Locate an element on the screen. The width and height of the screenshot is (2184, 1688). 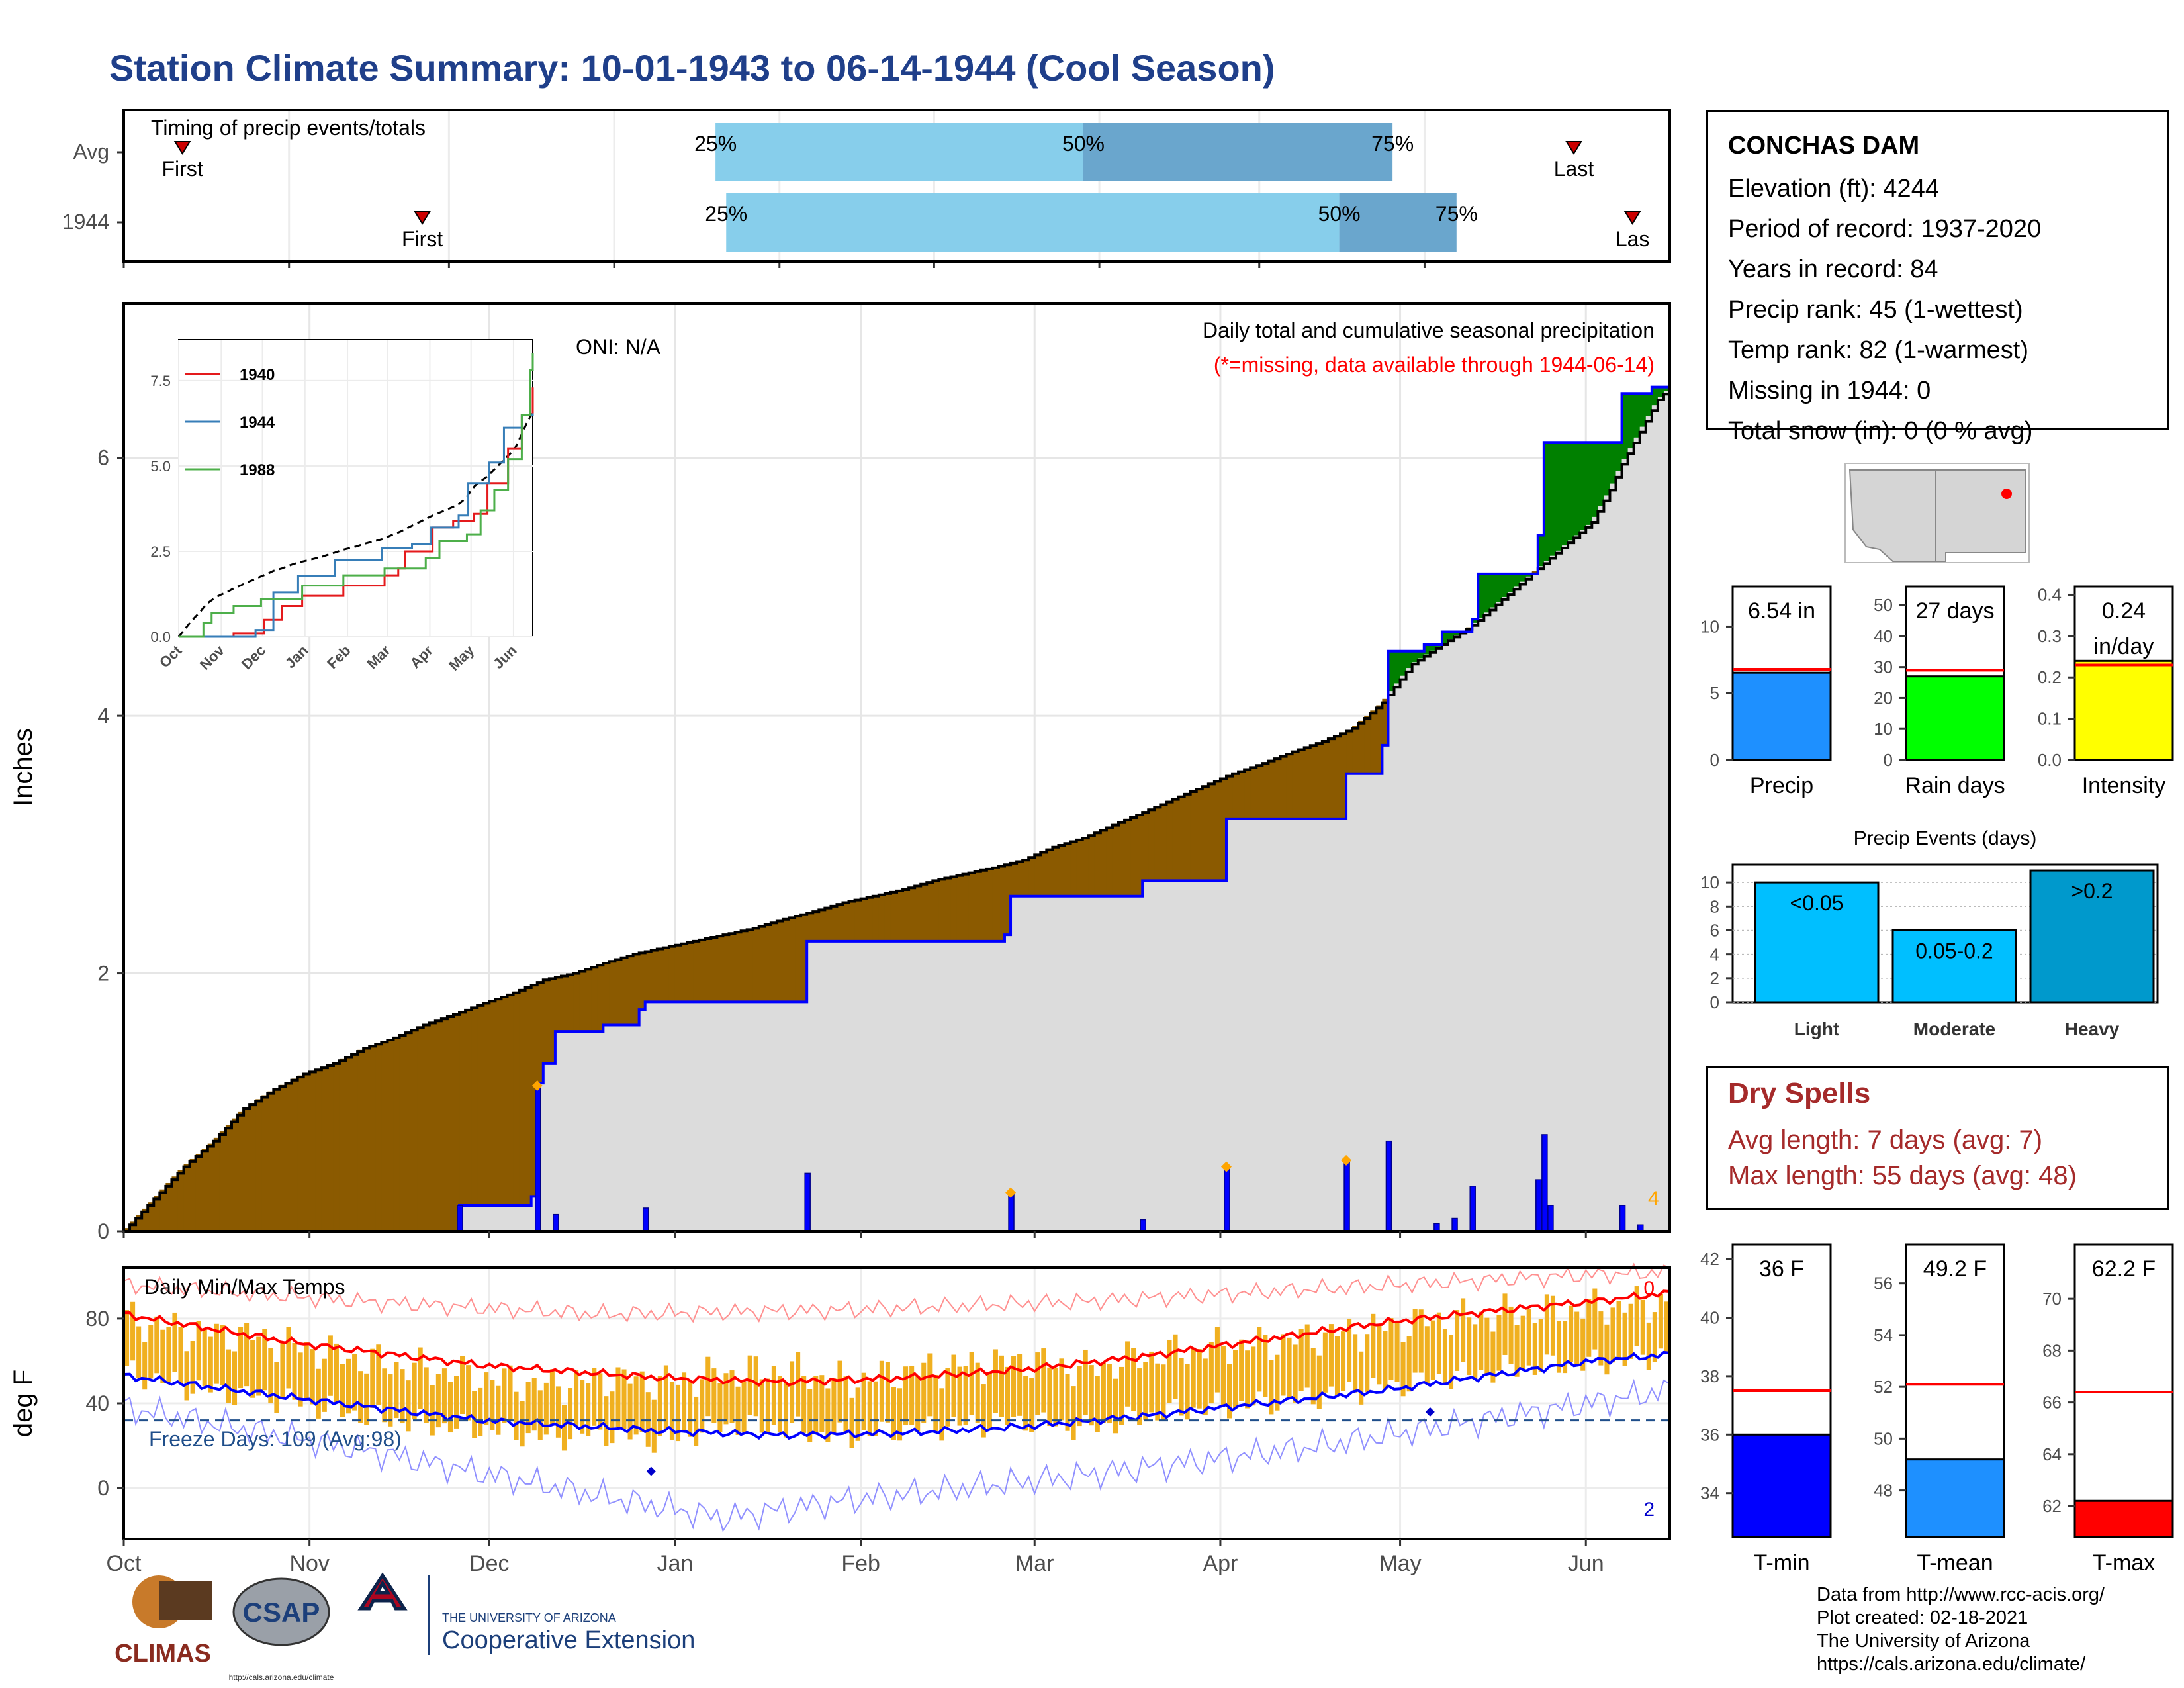
location-map is located at coordinates (1937, 513).